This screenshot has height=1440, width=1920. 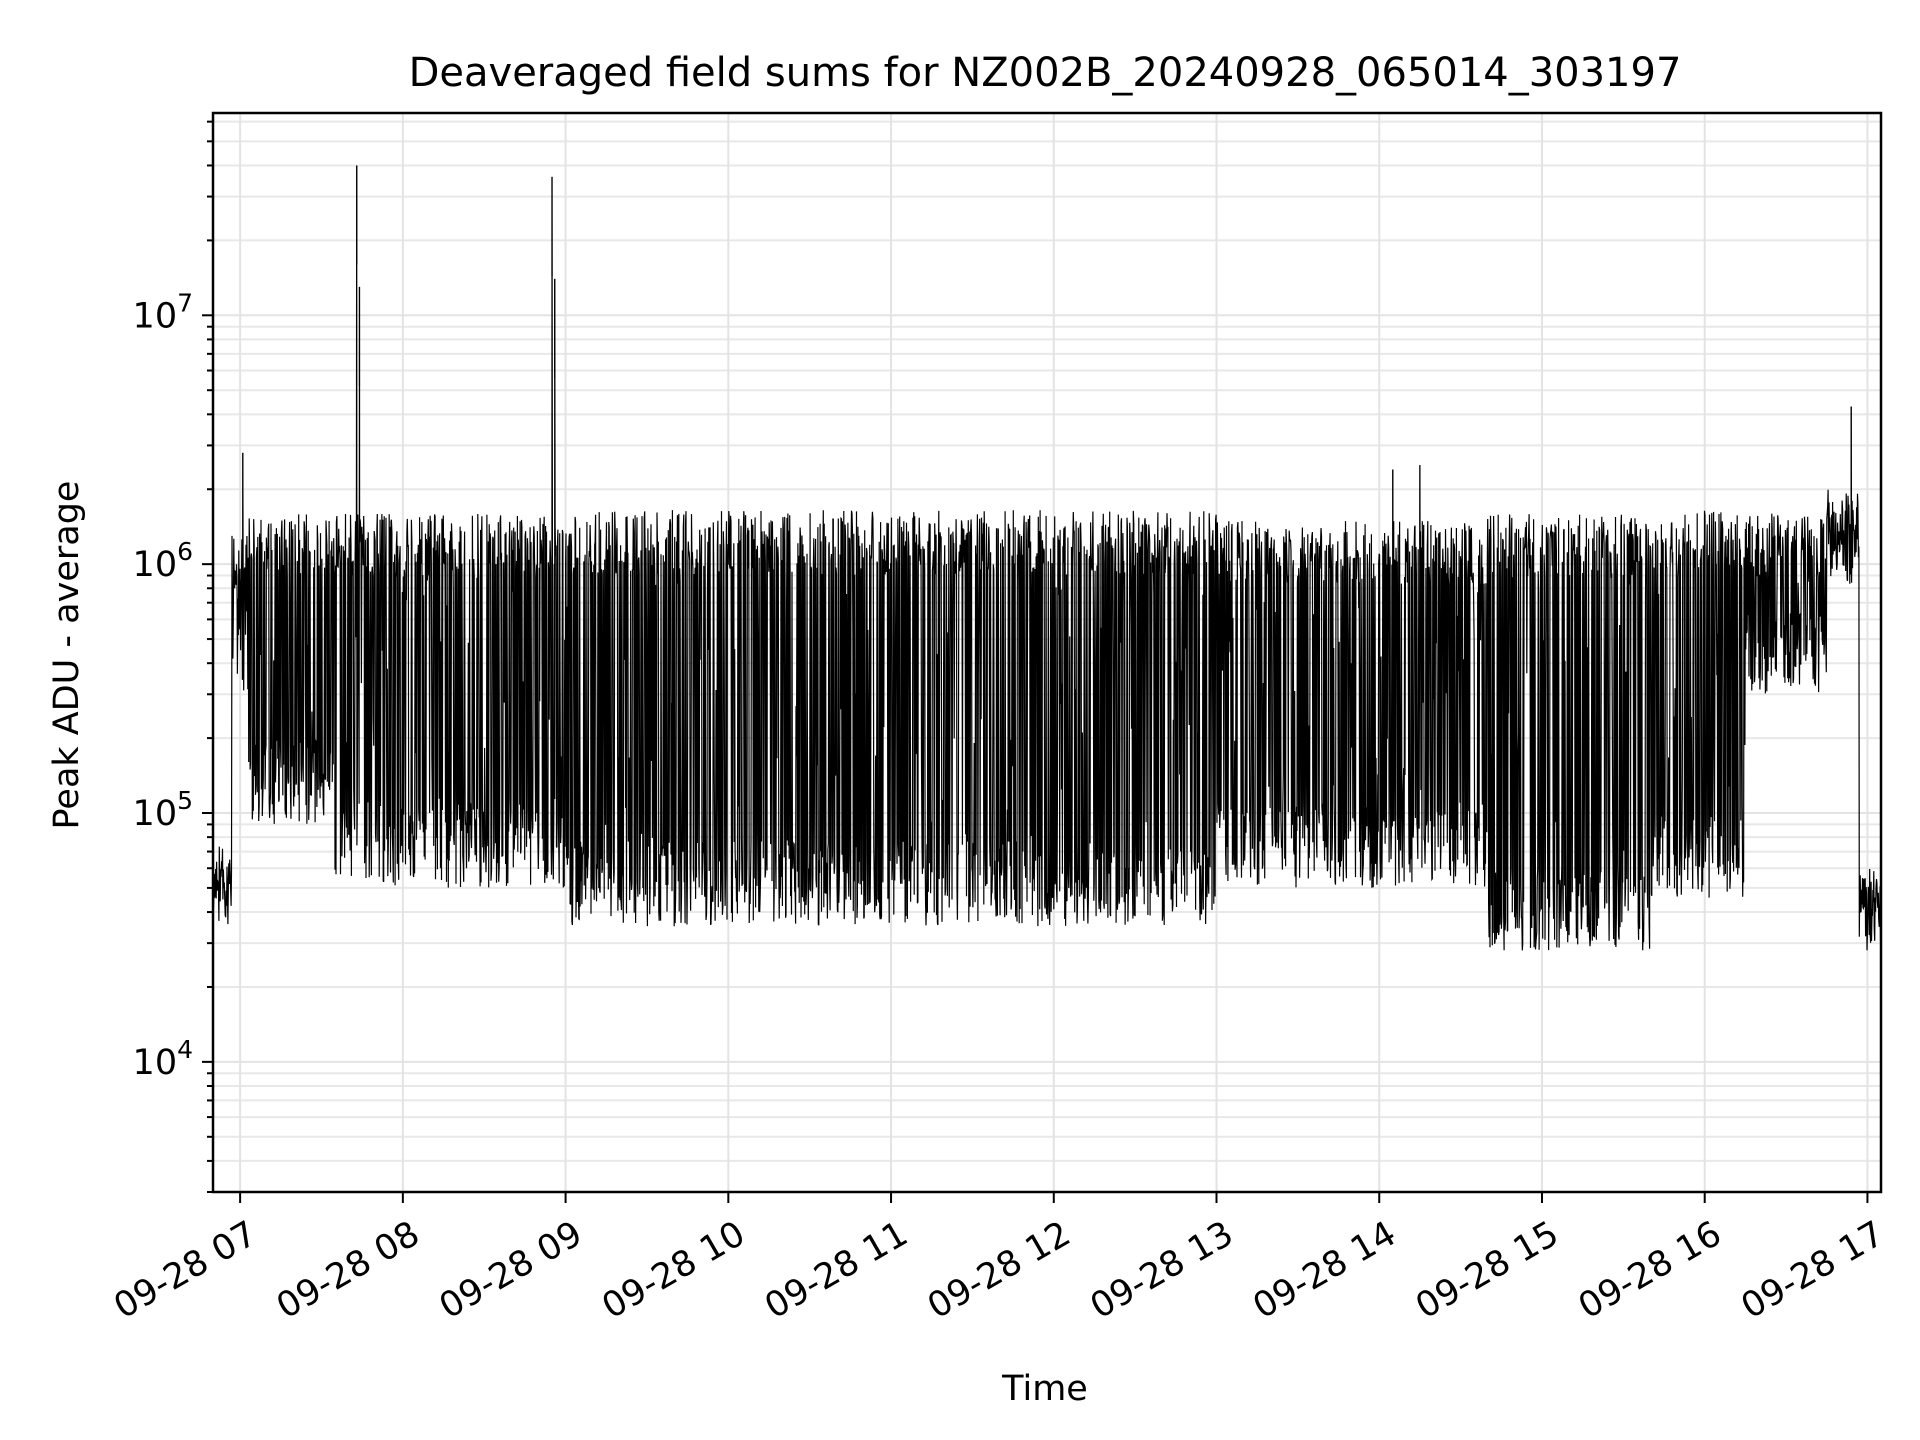 I want to click on x-tick-label: 09-28 08, so click(x=348, y=1270).